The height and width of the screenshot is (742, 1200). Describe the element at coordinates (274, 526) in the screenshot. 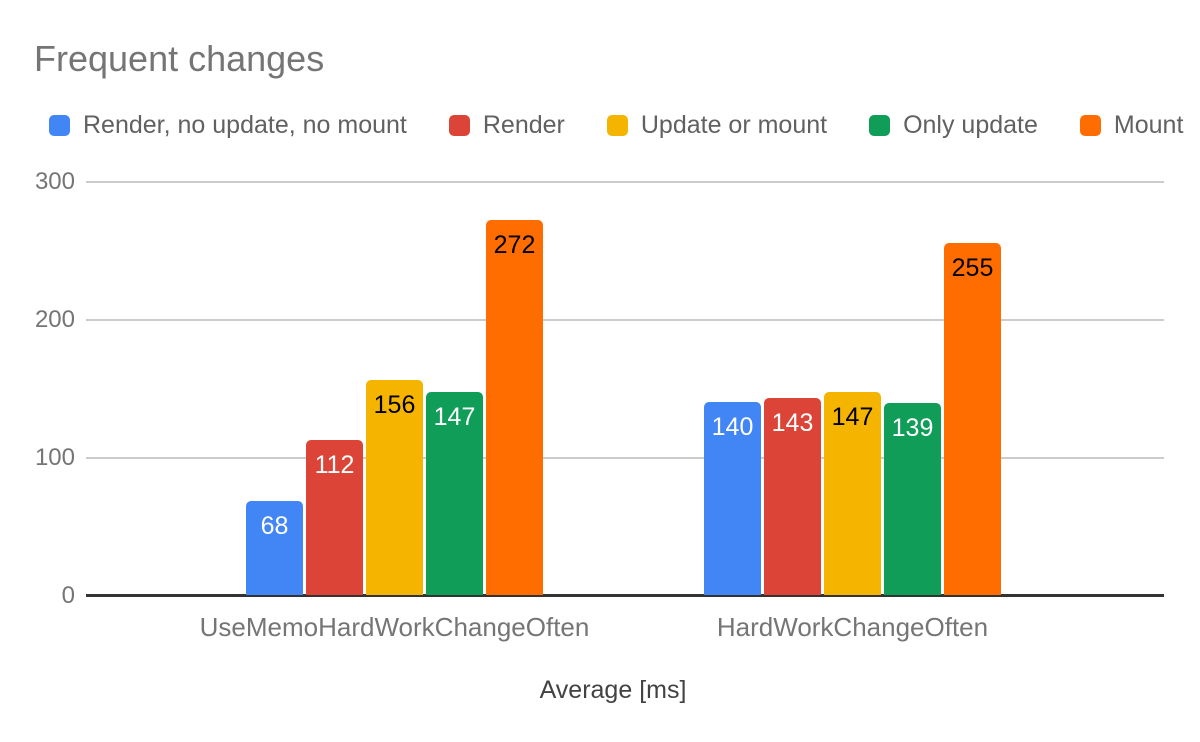

I see `bar-value-label: 68` at that location.